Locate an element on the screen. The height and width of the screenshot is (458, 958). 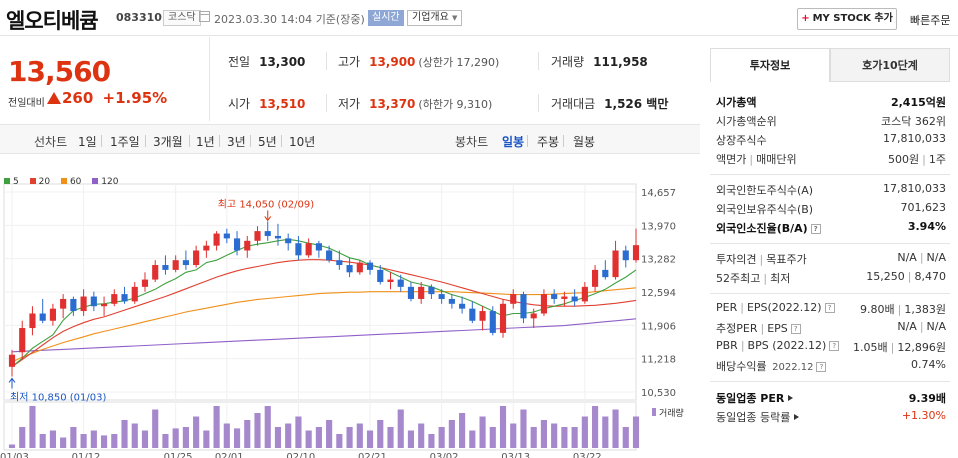
panel-tabs: 투자정보 호가10단계 is located at coordinates (830, 65).